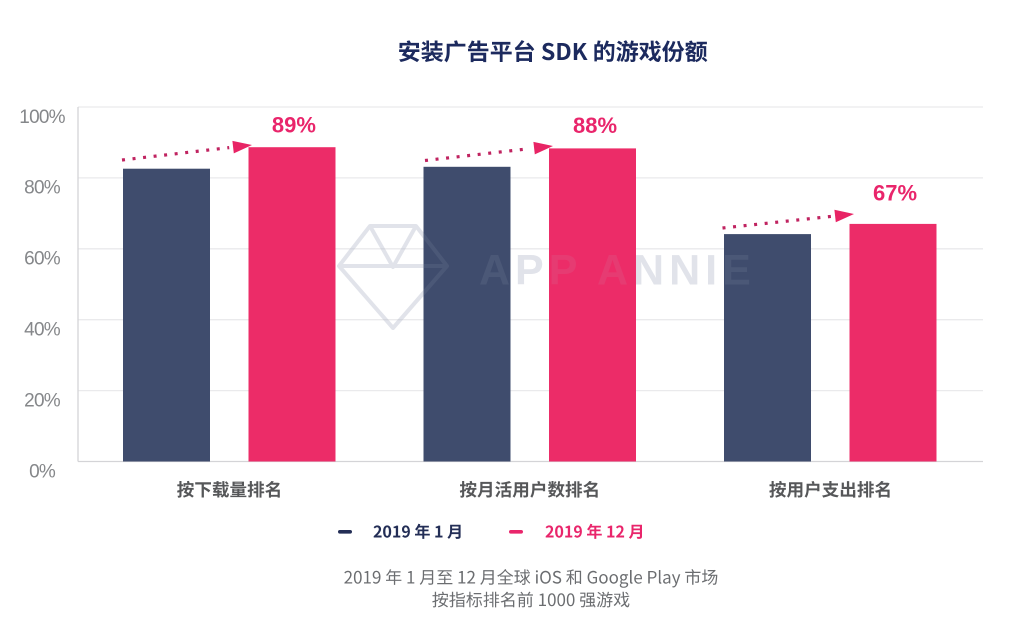  Describe the element at coordinates (42, 259) in the screenshot. I see `svg-text: 60%` at that location.